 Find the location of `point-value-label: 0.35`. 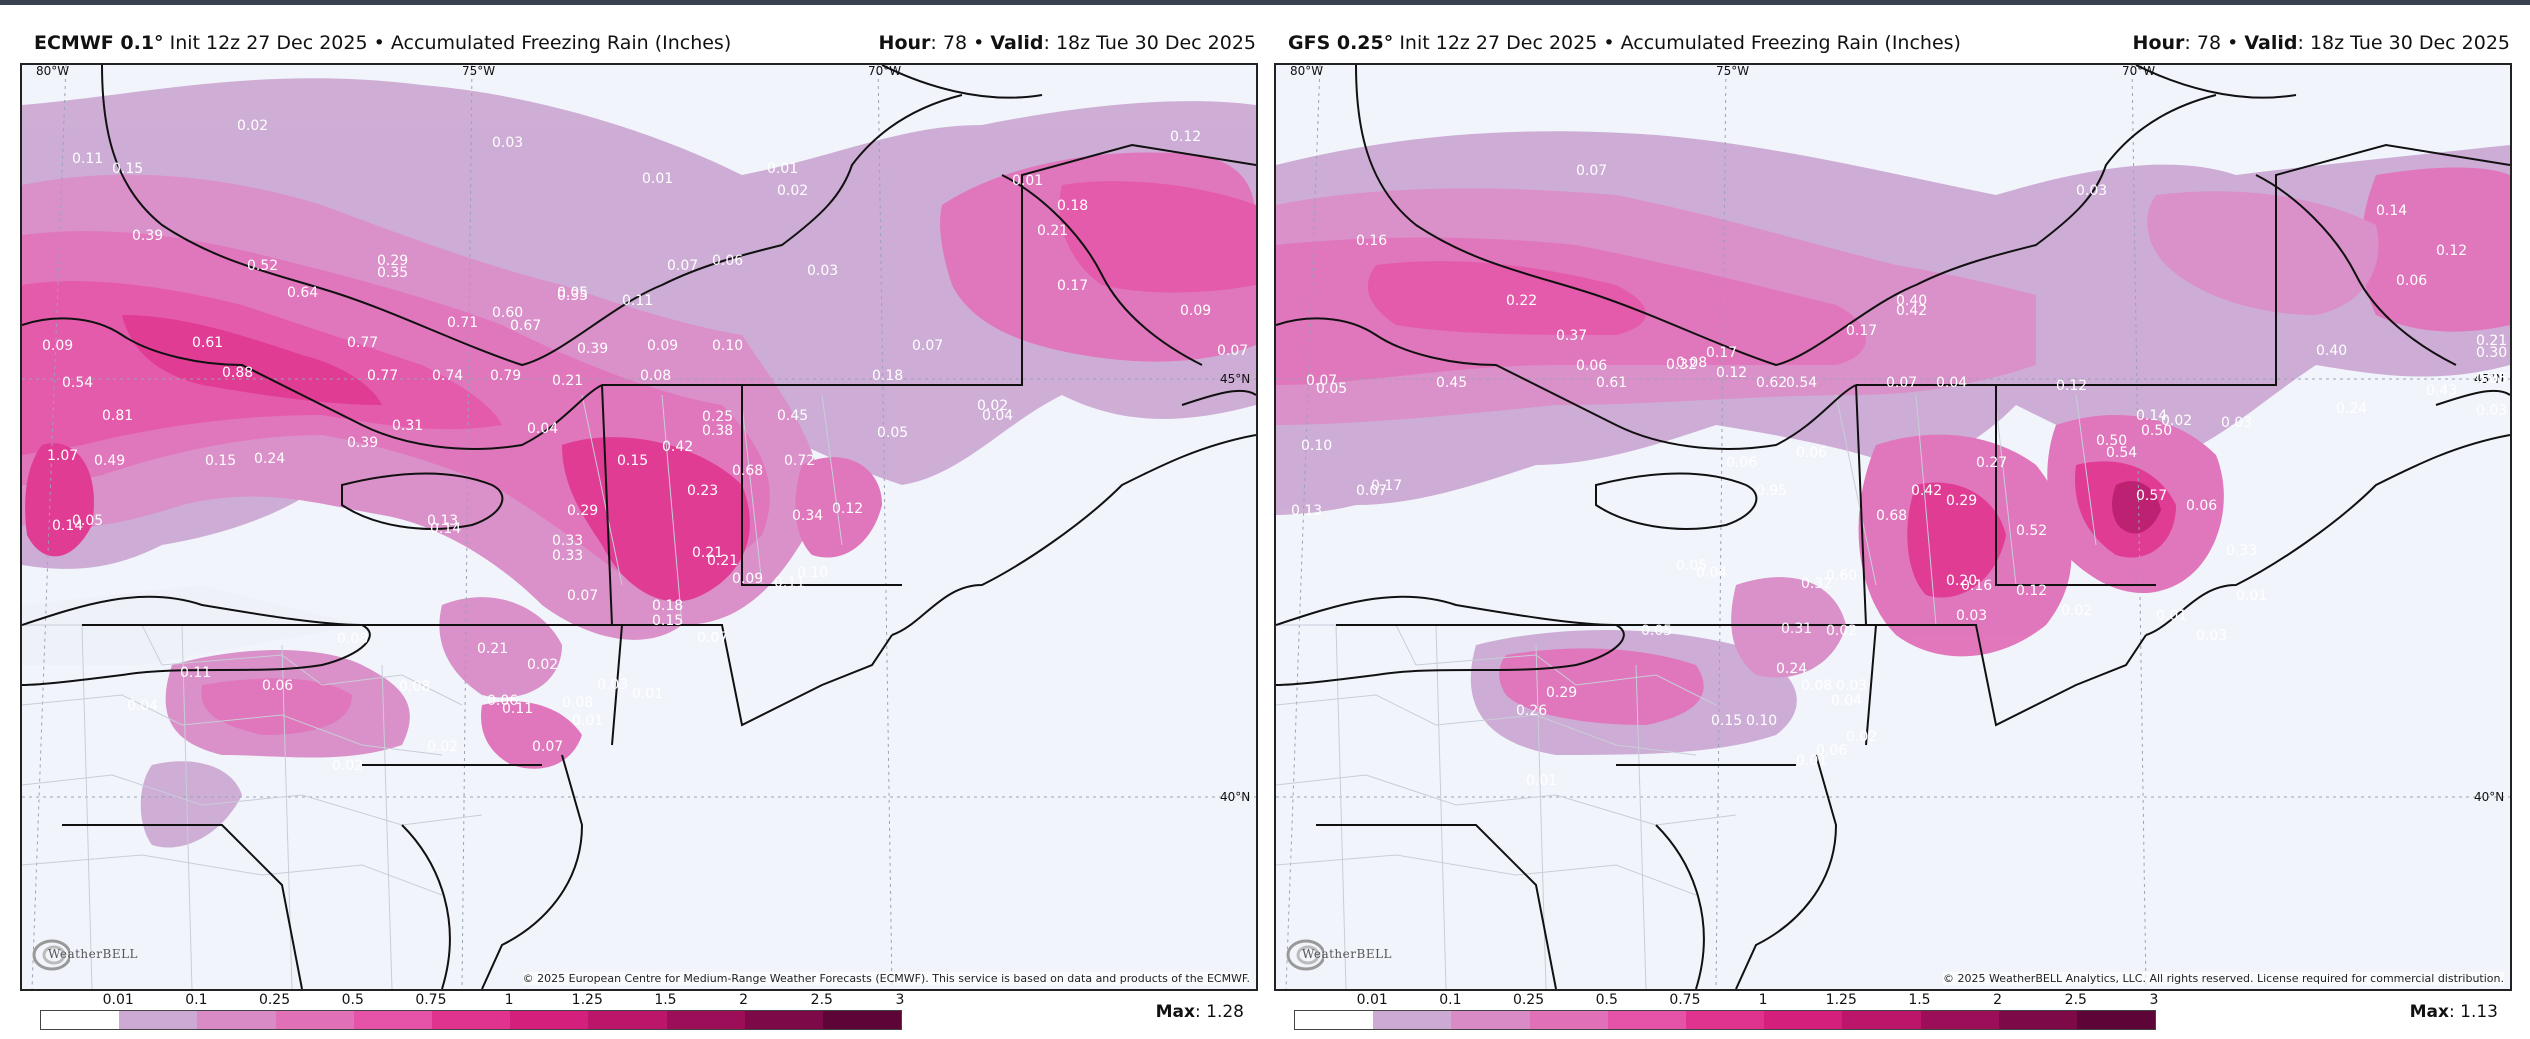

point-value-label: 0.35 is located at coordinates (392, 273).